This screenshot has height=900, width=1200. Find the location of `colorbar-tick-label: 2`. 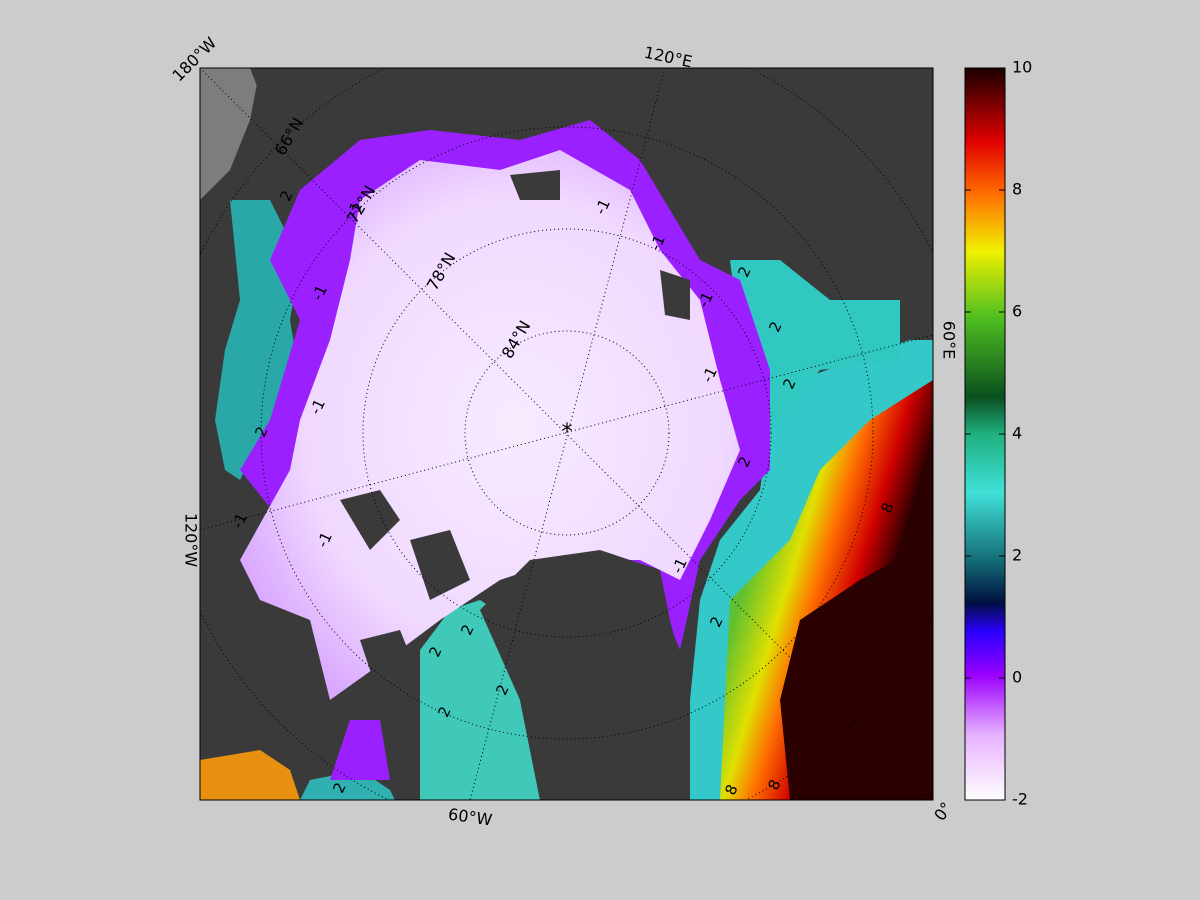

colorbar-tick-label: 2 is located at coordinates (1017, 555).